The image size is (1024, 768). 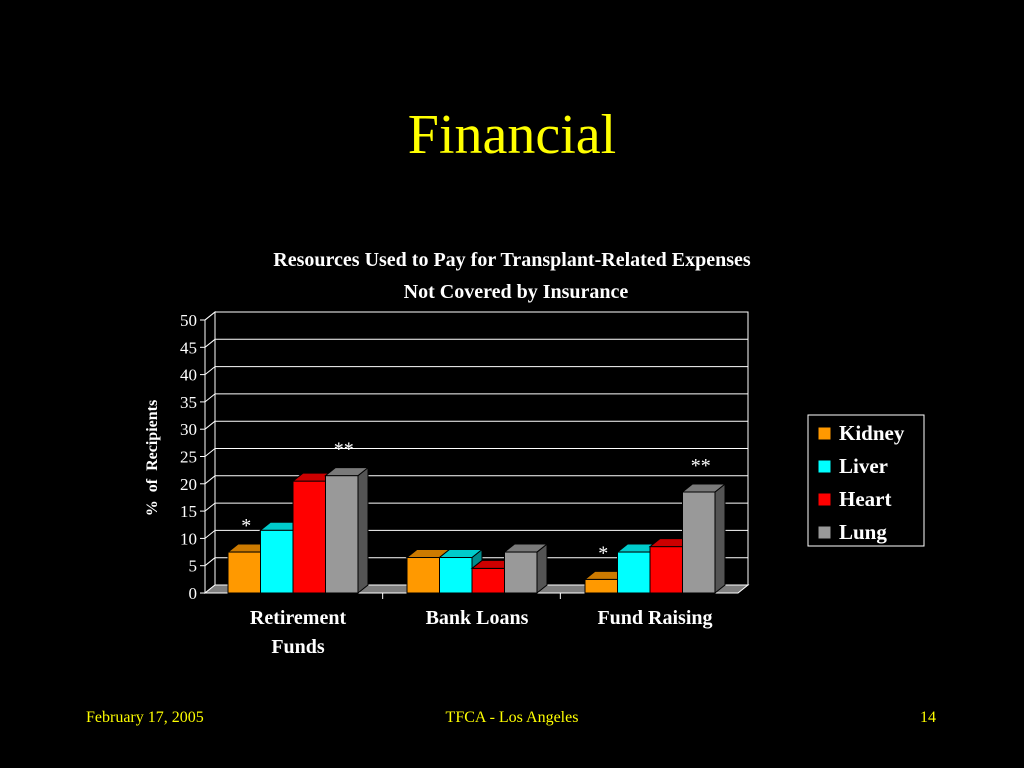 What do you see at coordinates (188, 511) in the screenshot?
I see `y-tick-label: 15` at bounding box center [188, 511].